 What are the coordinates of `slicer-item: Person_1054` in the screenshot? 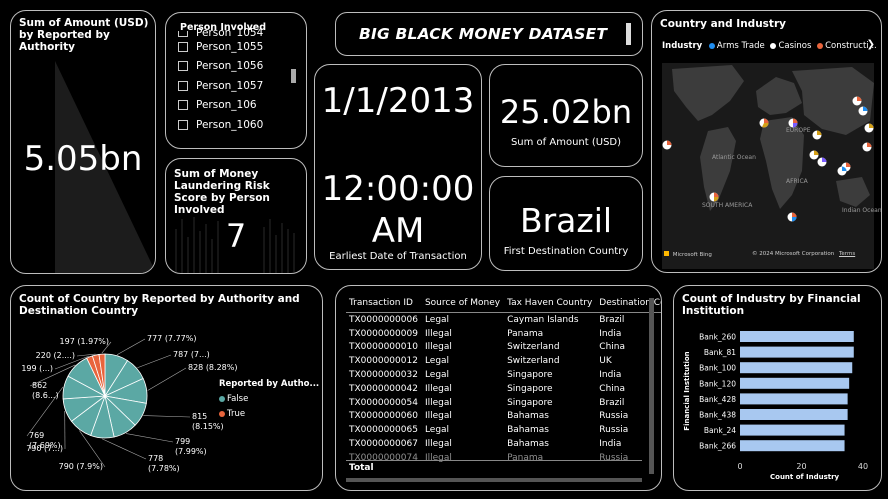 It's located at (220, 32).